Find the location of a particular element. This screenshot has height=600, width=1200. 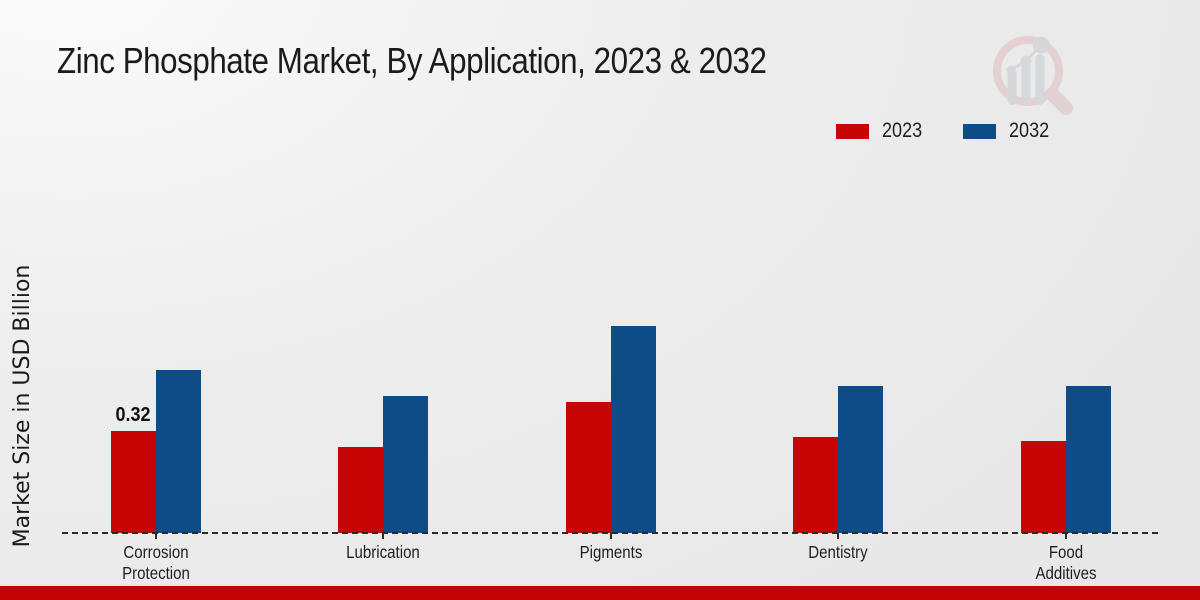

legend-item-2032: 2032 is located at coordinates (1009, 131).